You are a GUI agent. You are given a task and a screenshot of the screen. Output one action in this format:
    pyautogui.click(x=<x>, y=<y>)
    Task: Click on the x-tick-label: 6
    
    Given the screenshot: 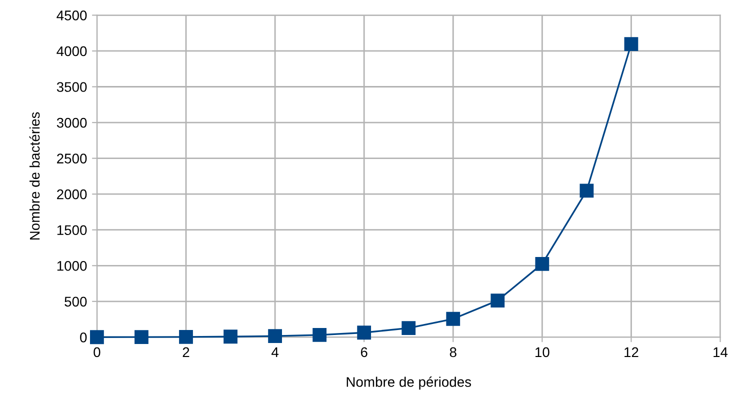 What is the action you would take?
    pyautogui.click(x=364, y=352)
    